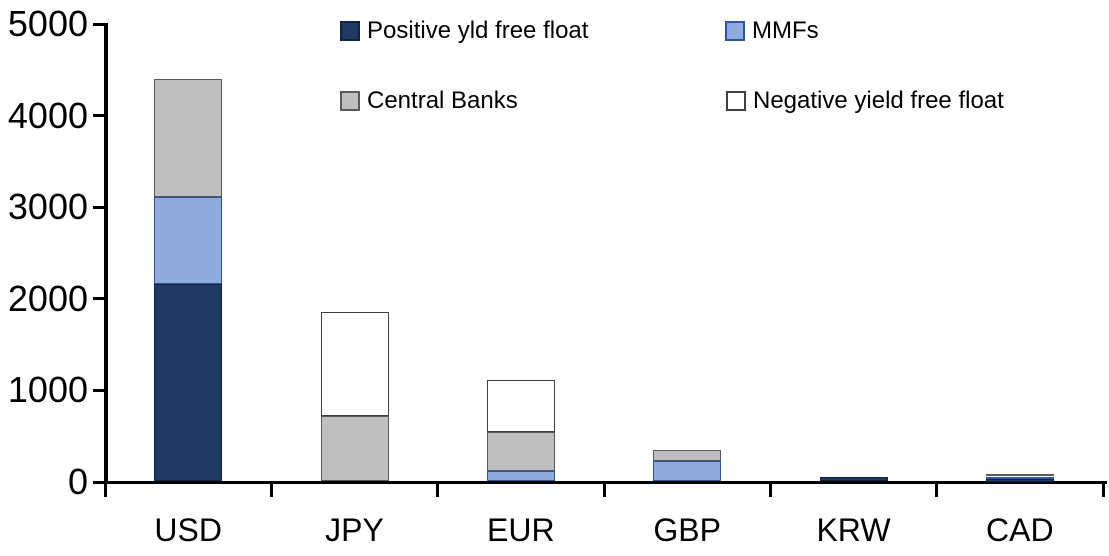  I want to click on x-tick-label-gbp: GBP, so click(687, 530).